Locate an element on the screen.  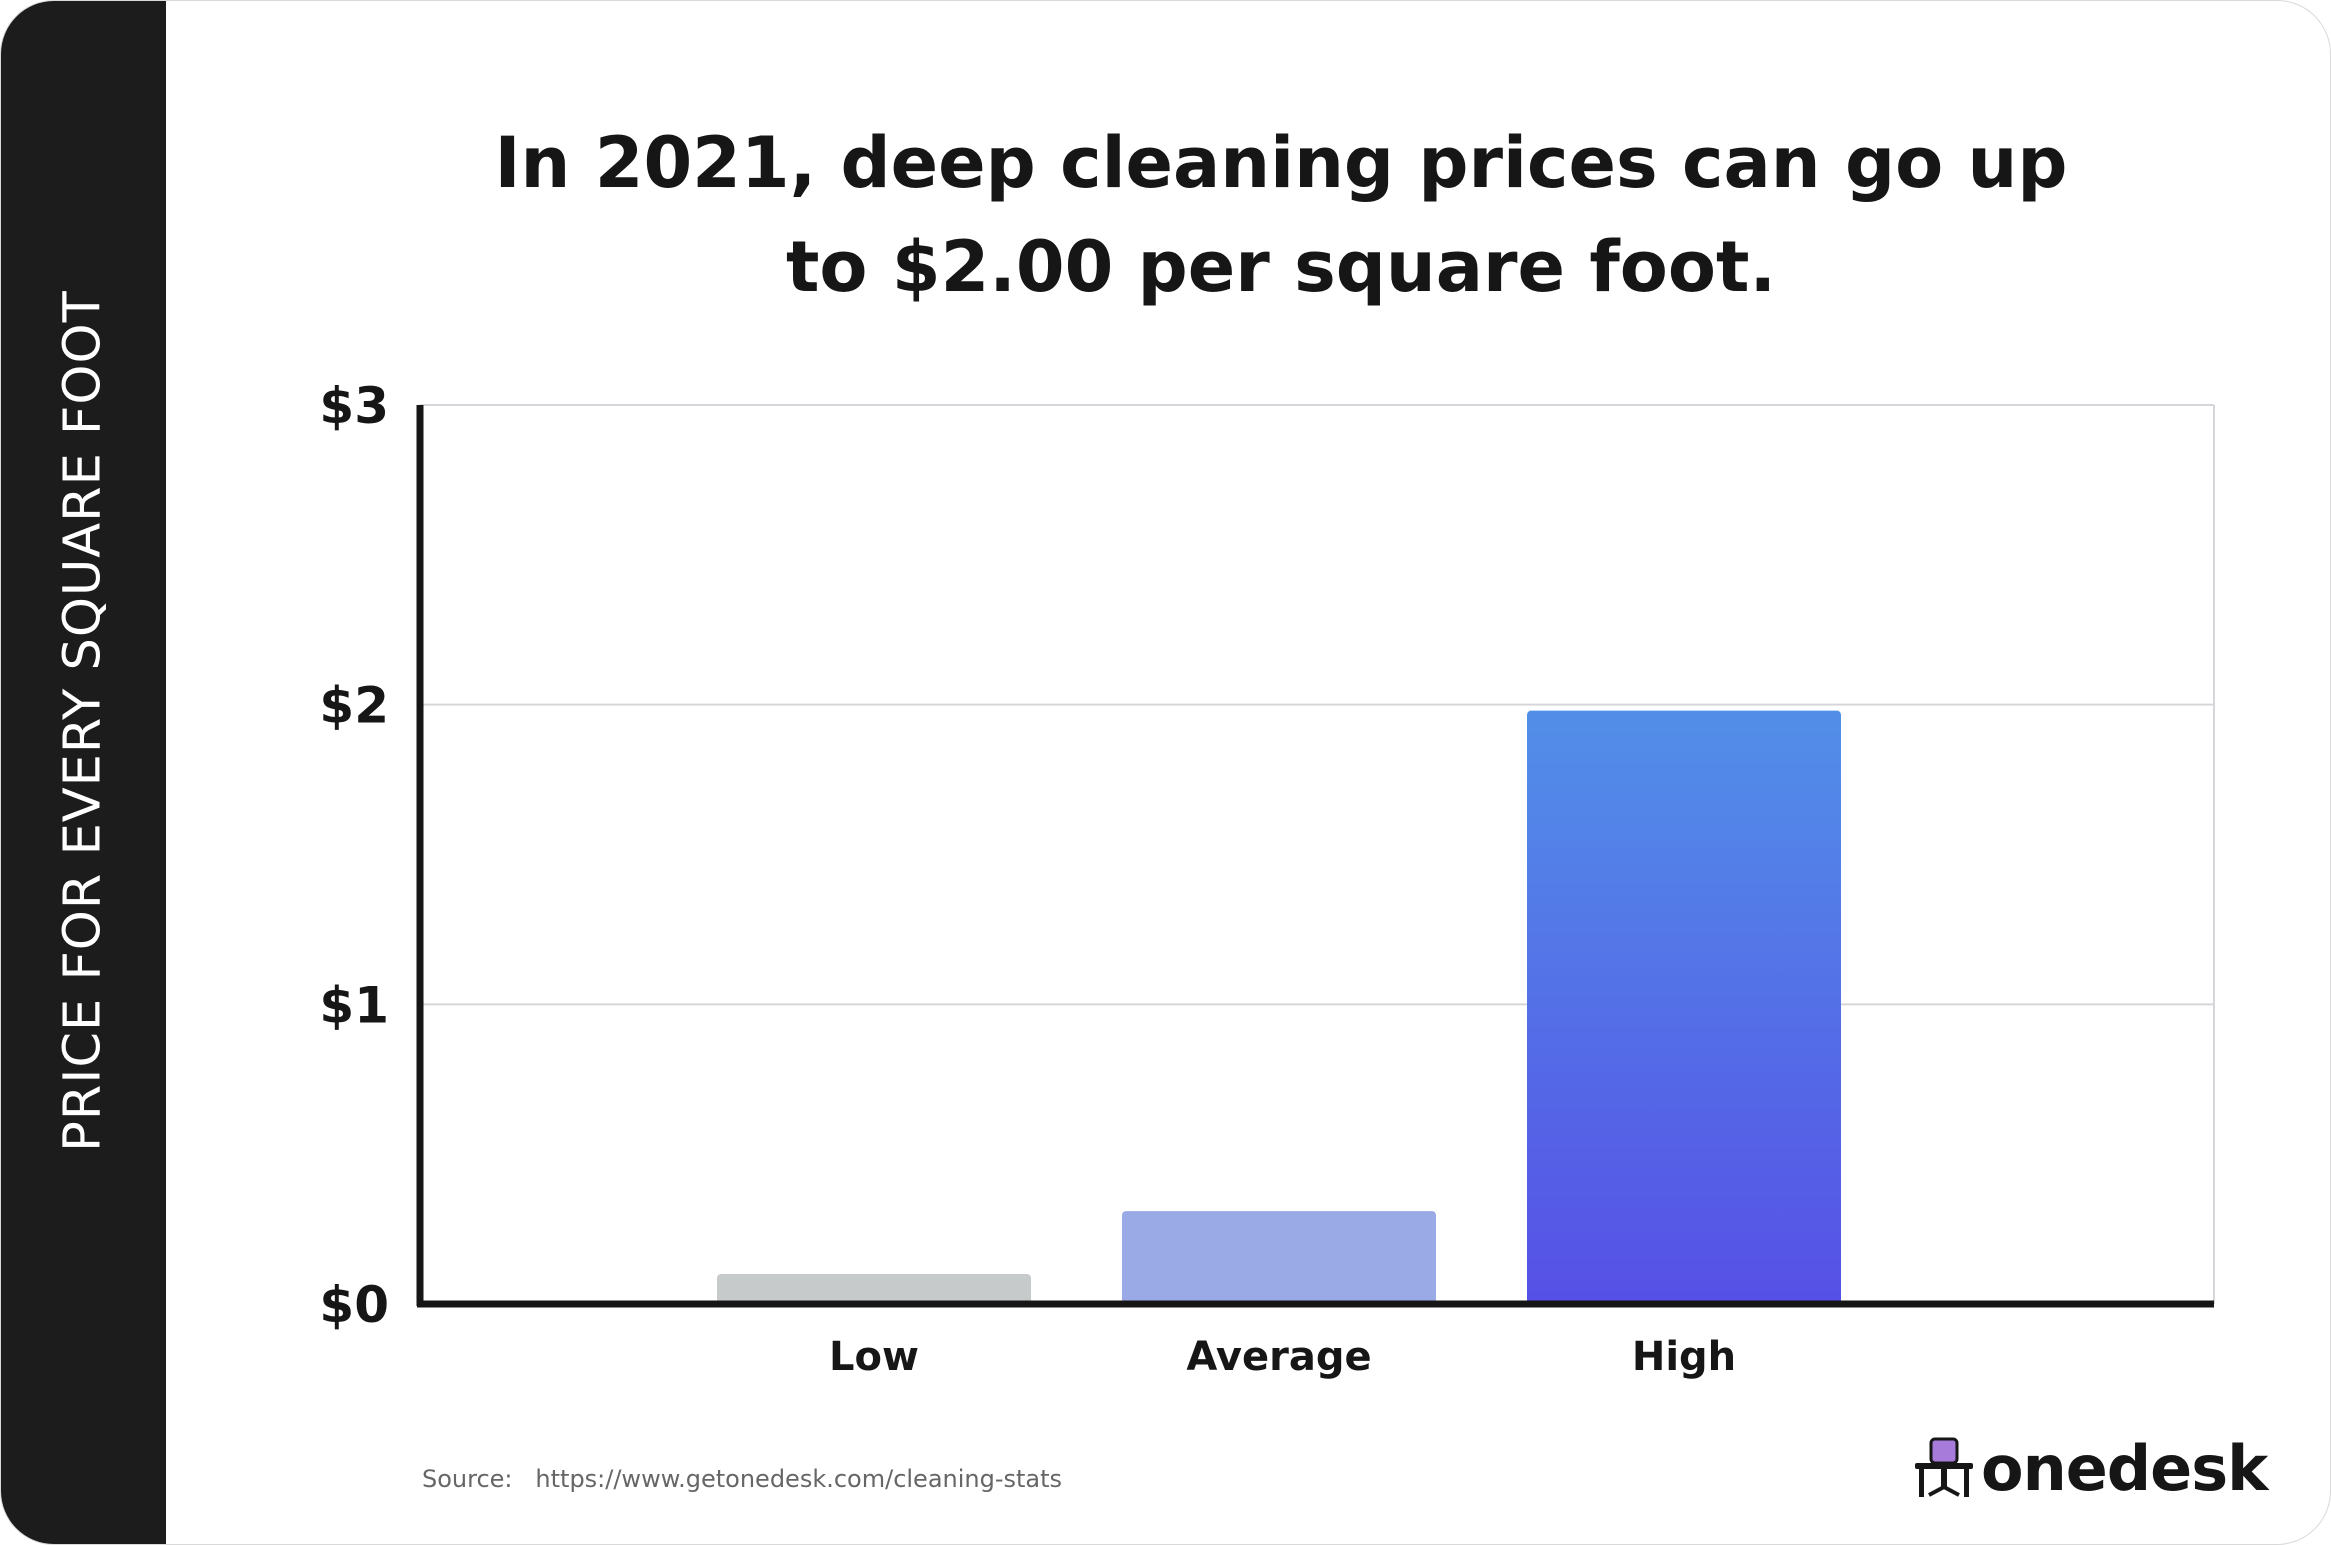
x-tick-label-low: Low is located at coordinates (874, 1357).